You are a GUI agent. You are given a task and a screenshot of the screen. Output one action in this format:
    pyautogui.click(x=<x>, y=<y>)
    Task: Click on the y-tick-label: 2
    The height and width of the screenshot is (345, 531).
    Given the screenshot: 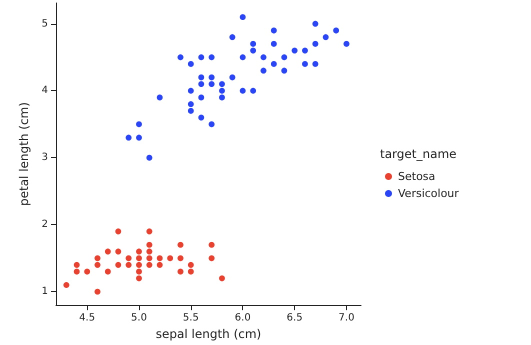 What is the action you would take?
    pyautogui.click(x=45, y=224)
    